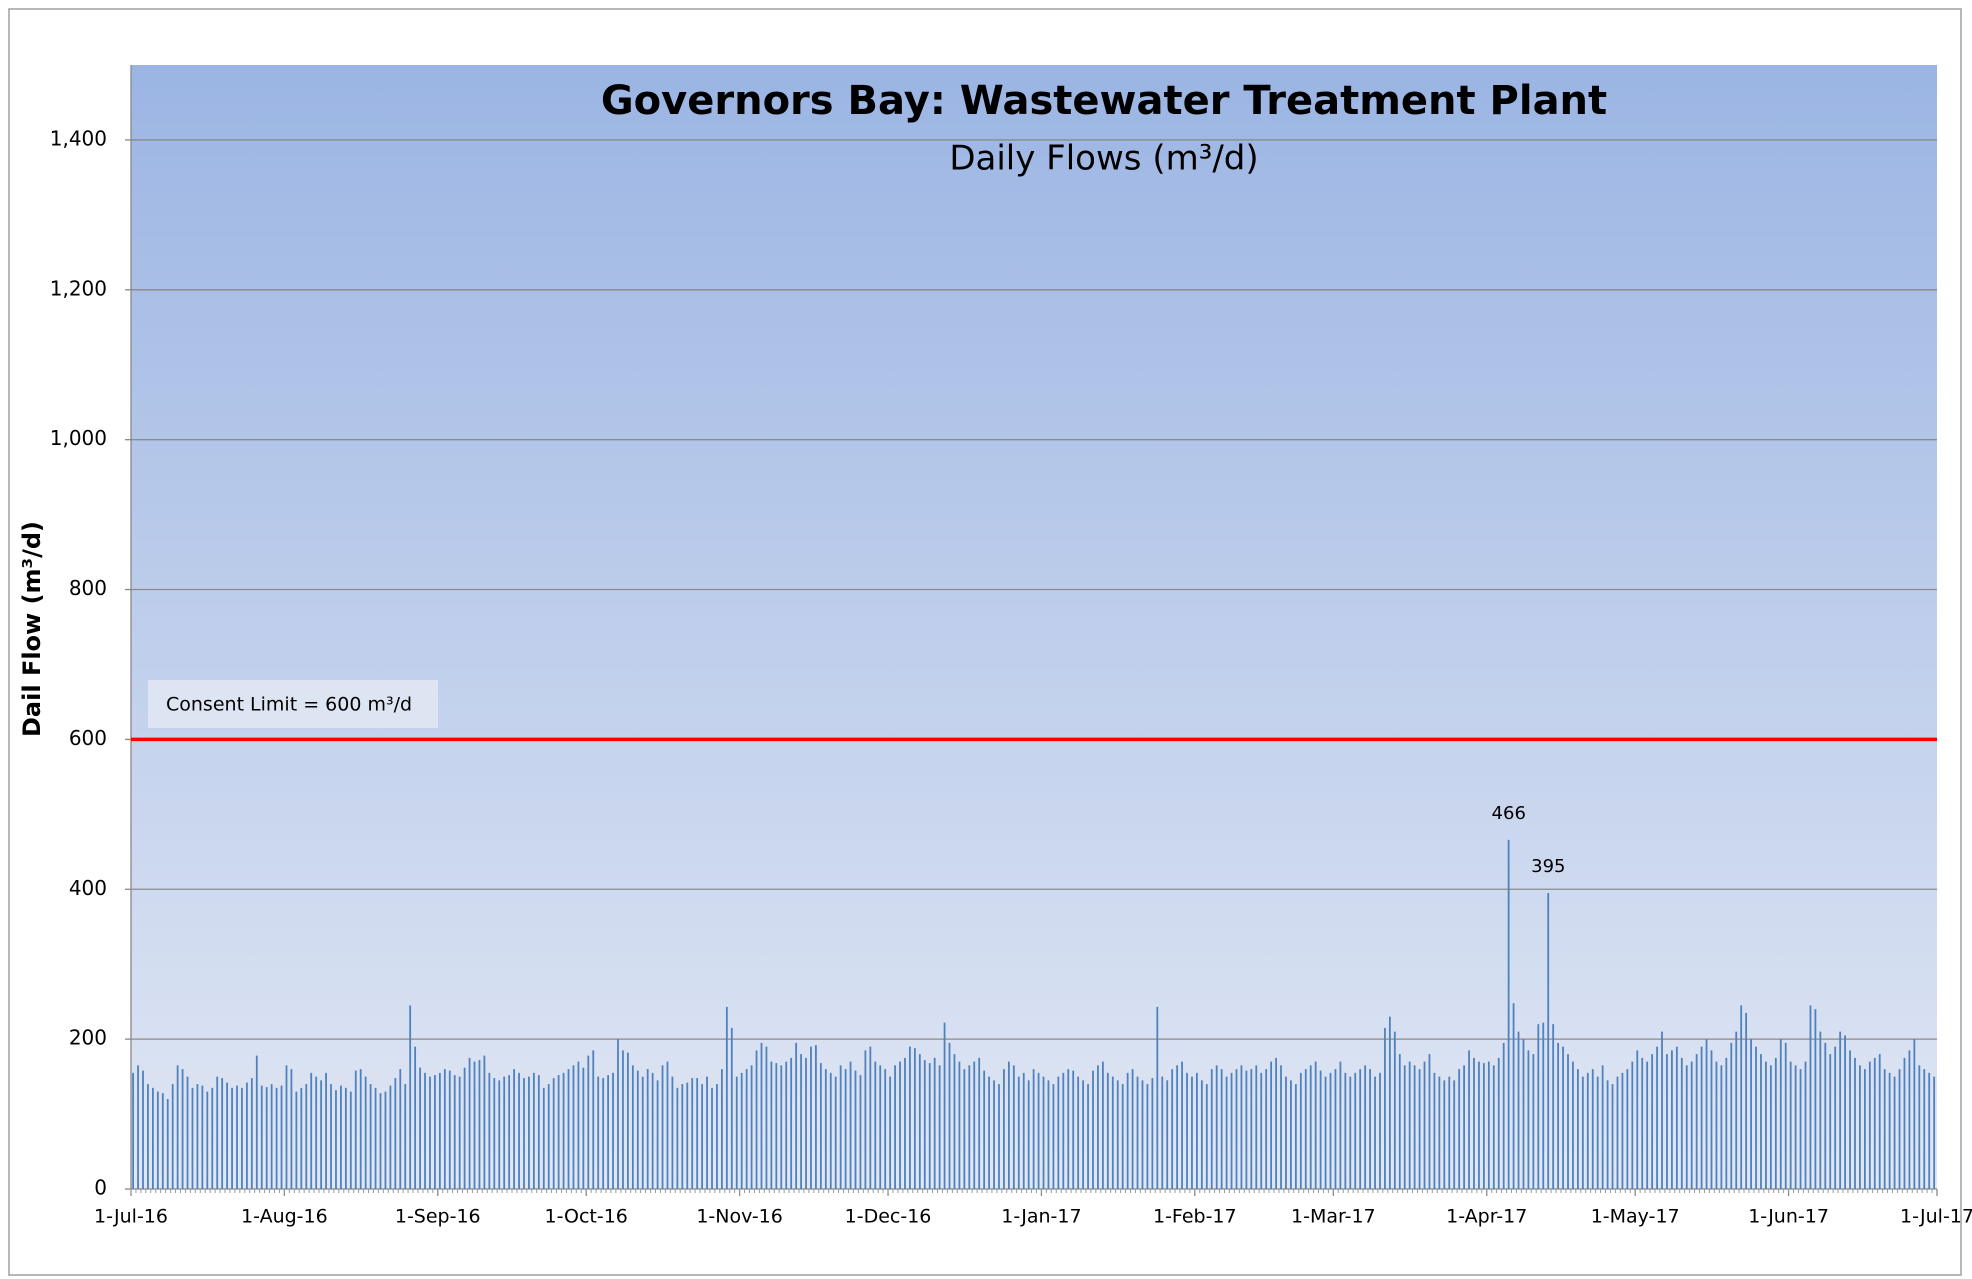 The width and height of the screenshot is (1972, 1279). Describe the element at coordinates (88, 888) in the screenshot. I see `y-tick-label: 400` at that location.